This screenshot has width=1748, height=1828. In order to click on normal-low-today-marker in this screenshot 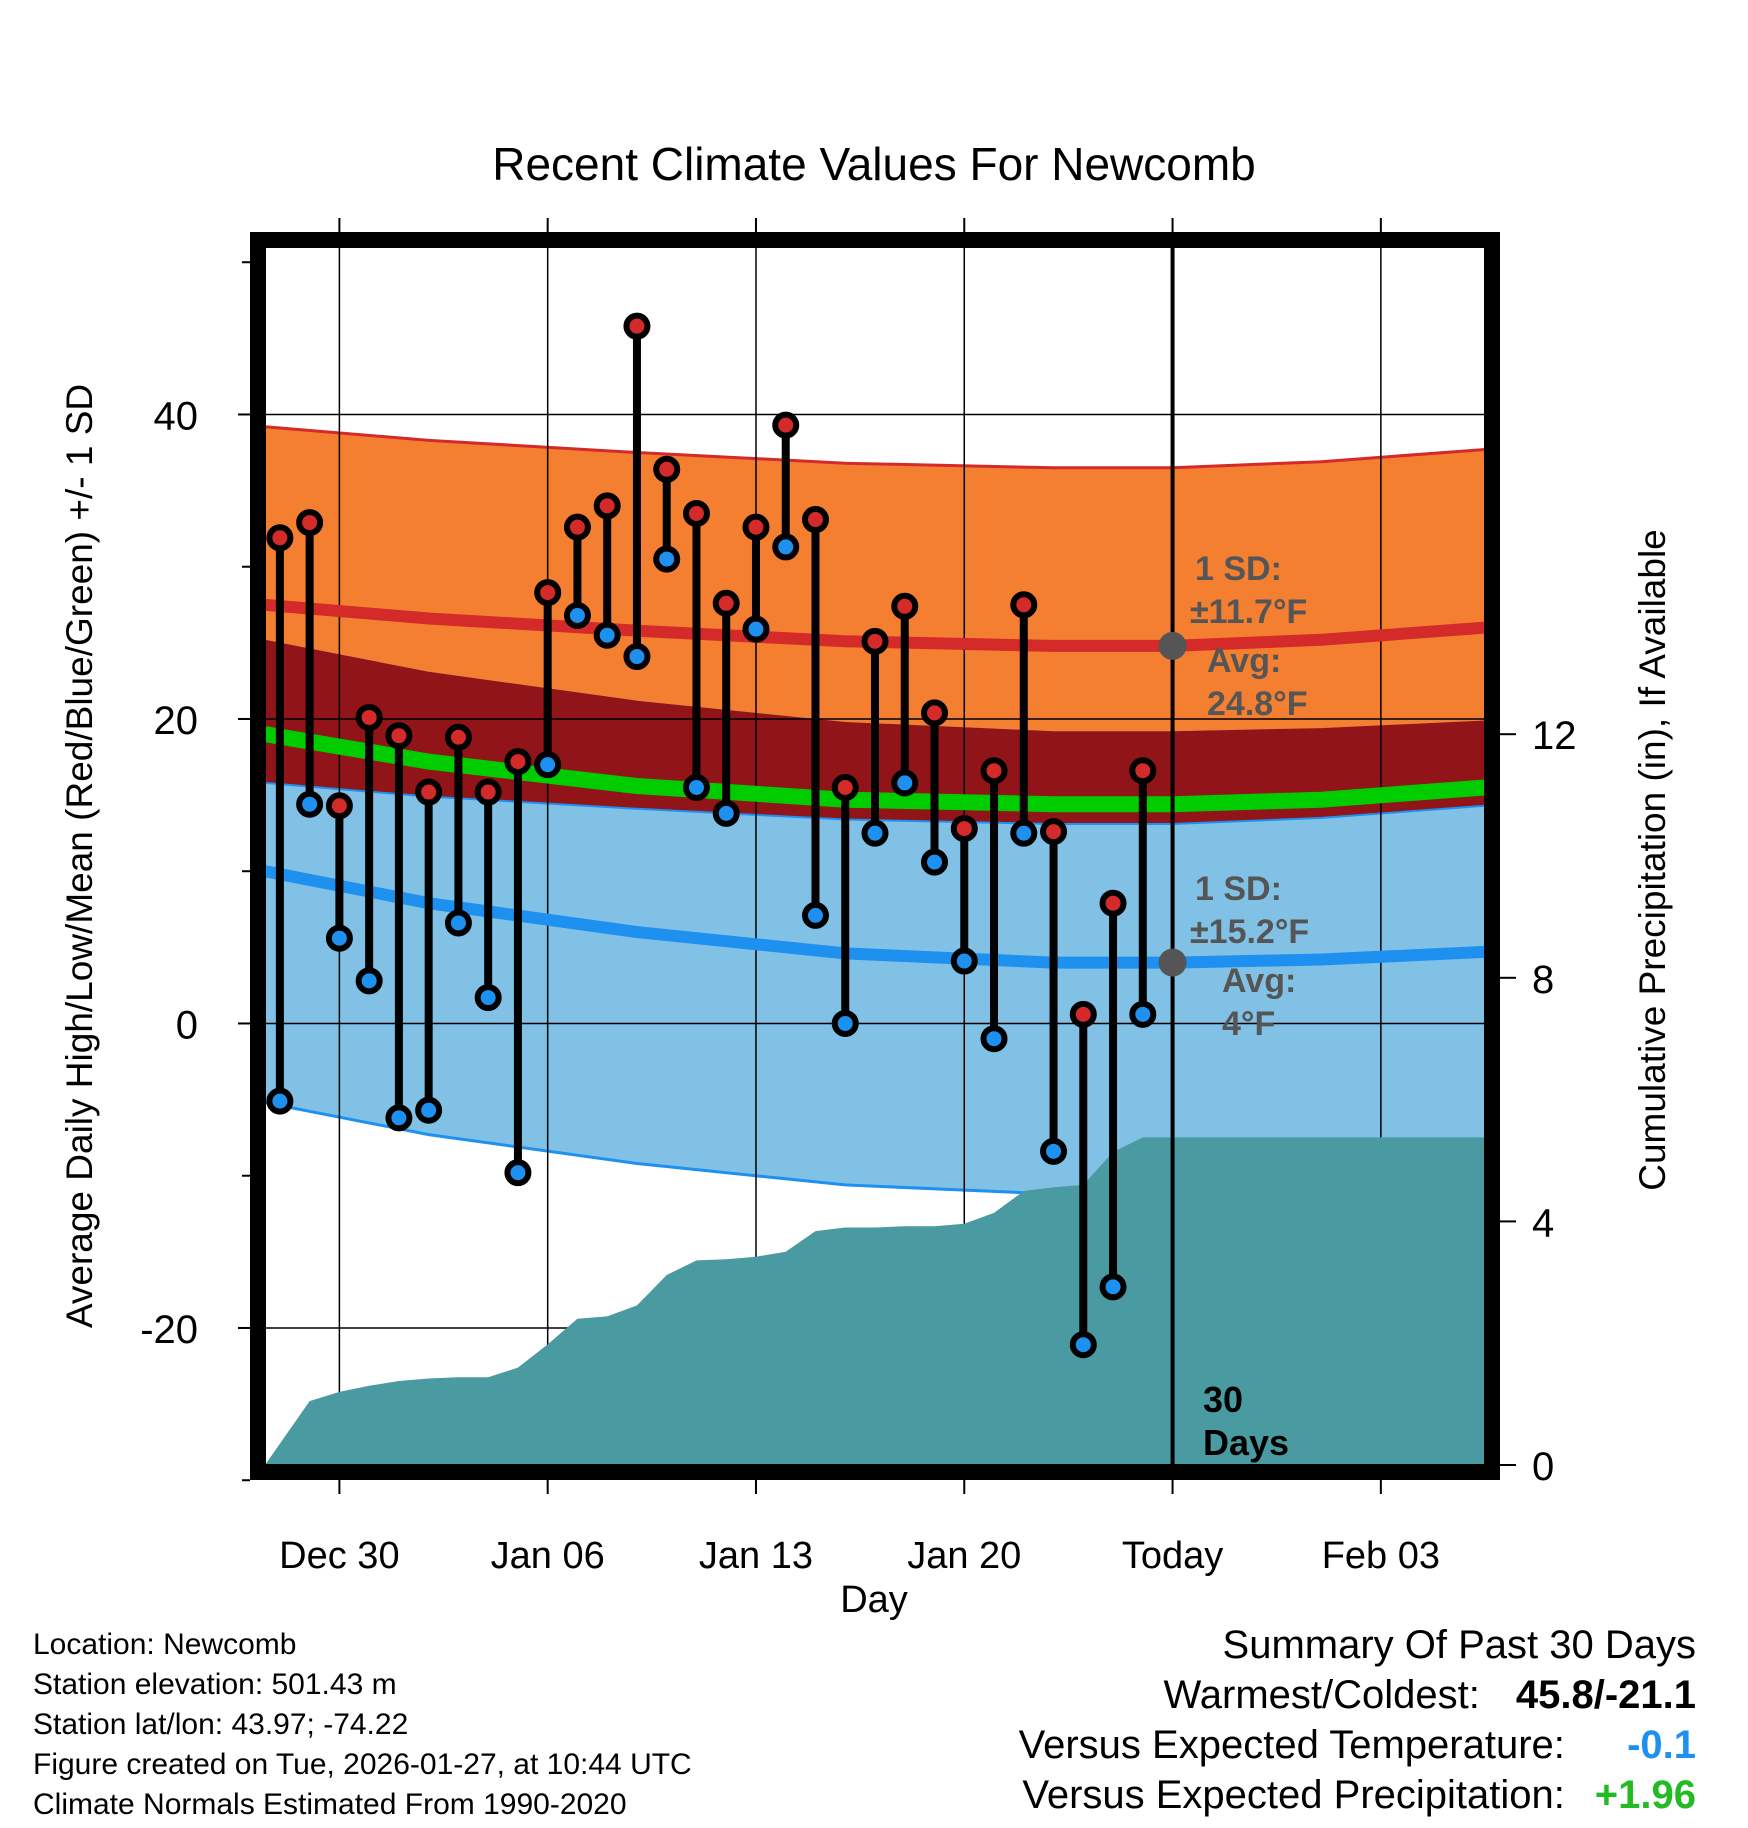, I will do `click(1172, 962)`.